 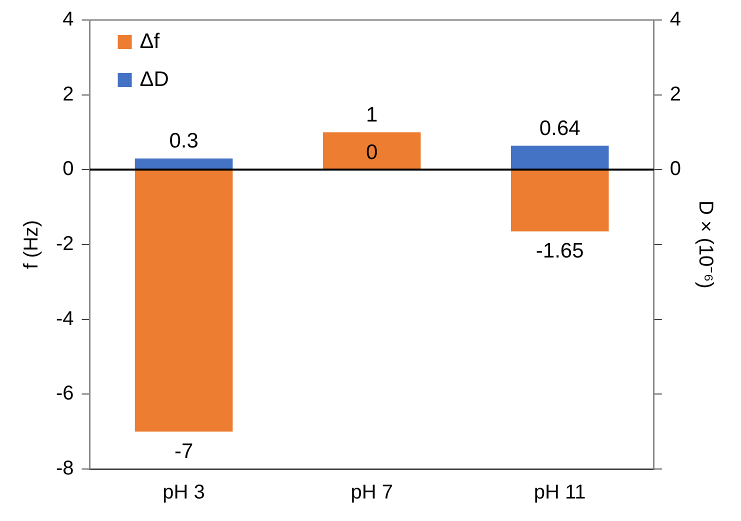 What do you see at coordinates (372, 152) in the screenshot?
I see `data-label: 0` at bounding box center [372, 152].